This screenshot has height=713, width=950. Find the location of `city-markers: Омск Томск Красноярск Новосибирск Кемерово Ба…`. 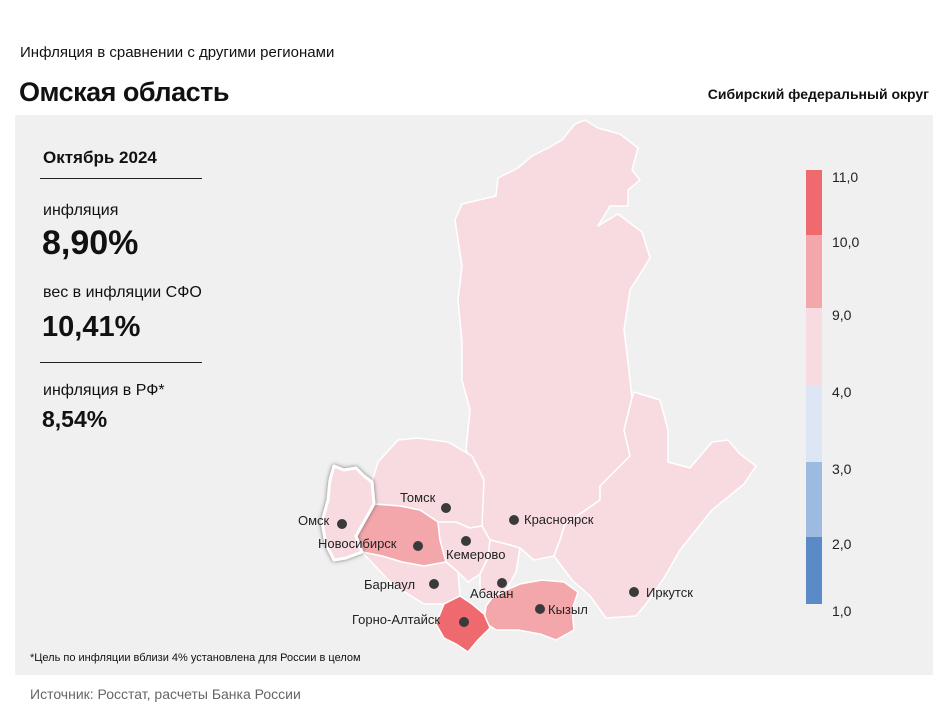

city-markers: Омск Томск Красноярск Новосибирск Кемерово Ба… is located at coordinates (495, 558).